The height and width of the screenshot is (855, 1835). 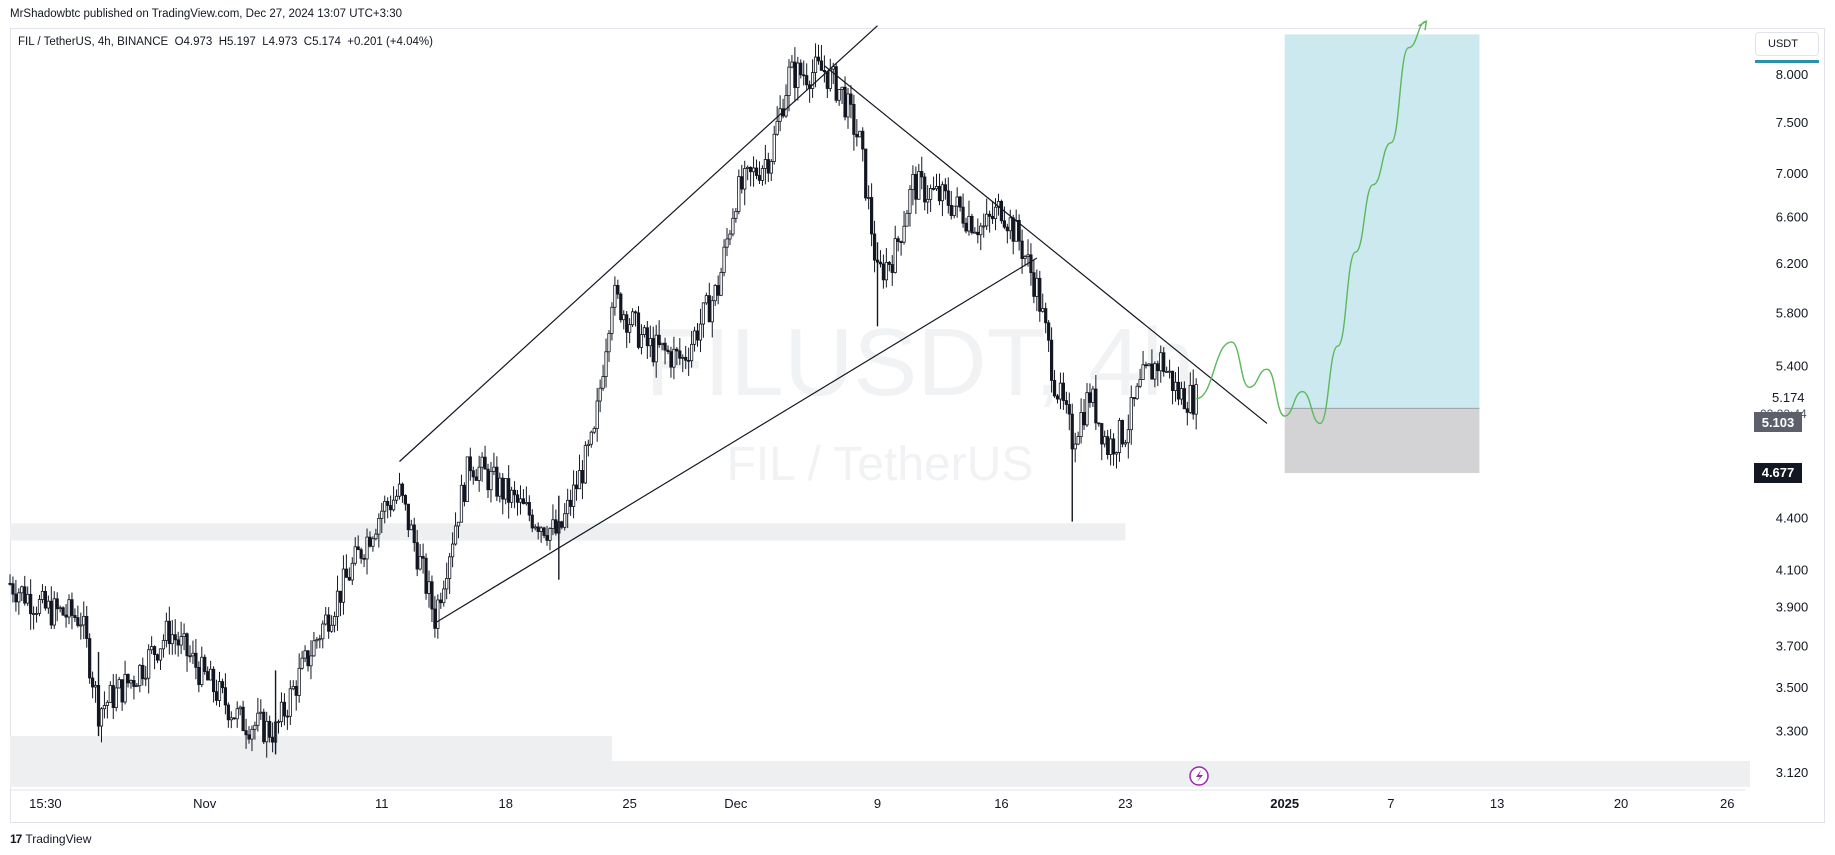 I want to click on time-tick-label: Dec, so click(x=736, y=803).